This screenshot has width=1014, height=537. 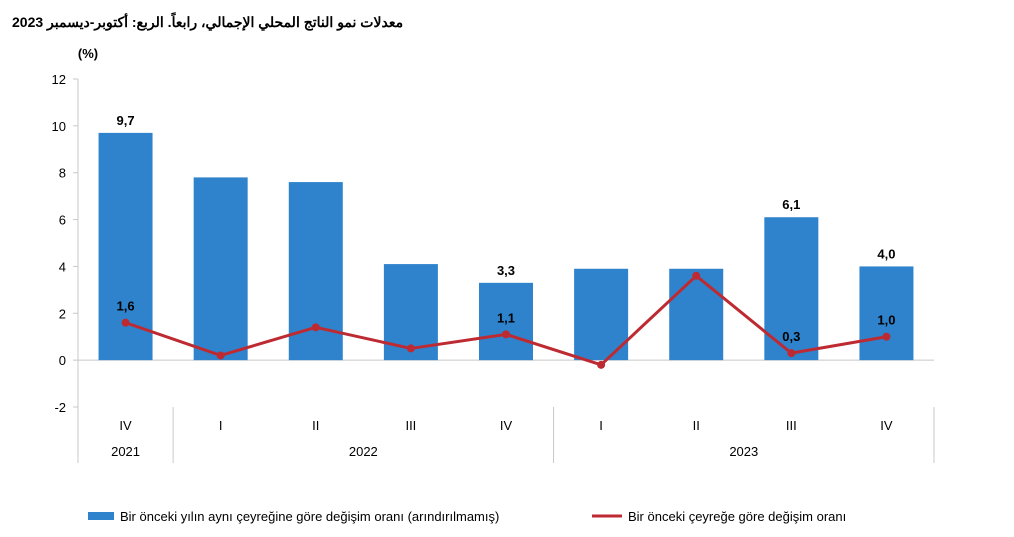 I want to click on y-tick-label: -2, so click(x=60, y=407).